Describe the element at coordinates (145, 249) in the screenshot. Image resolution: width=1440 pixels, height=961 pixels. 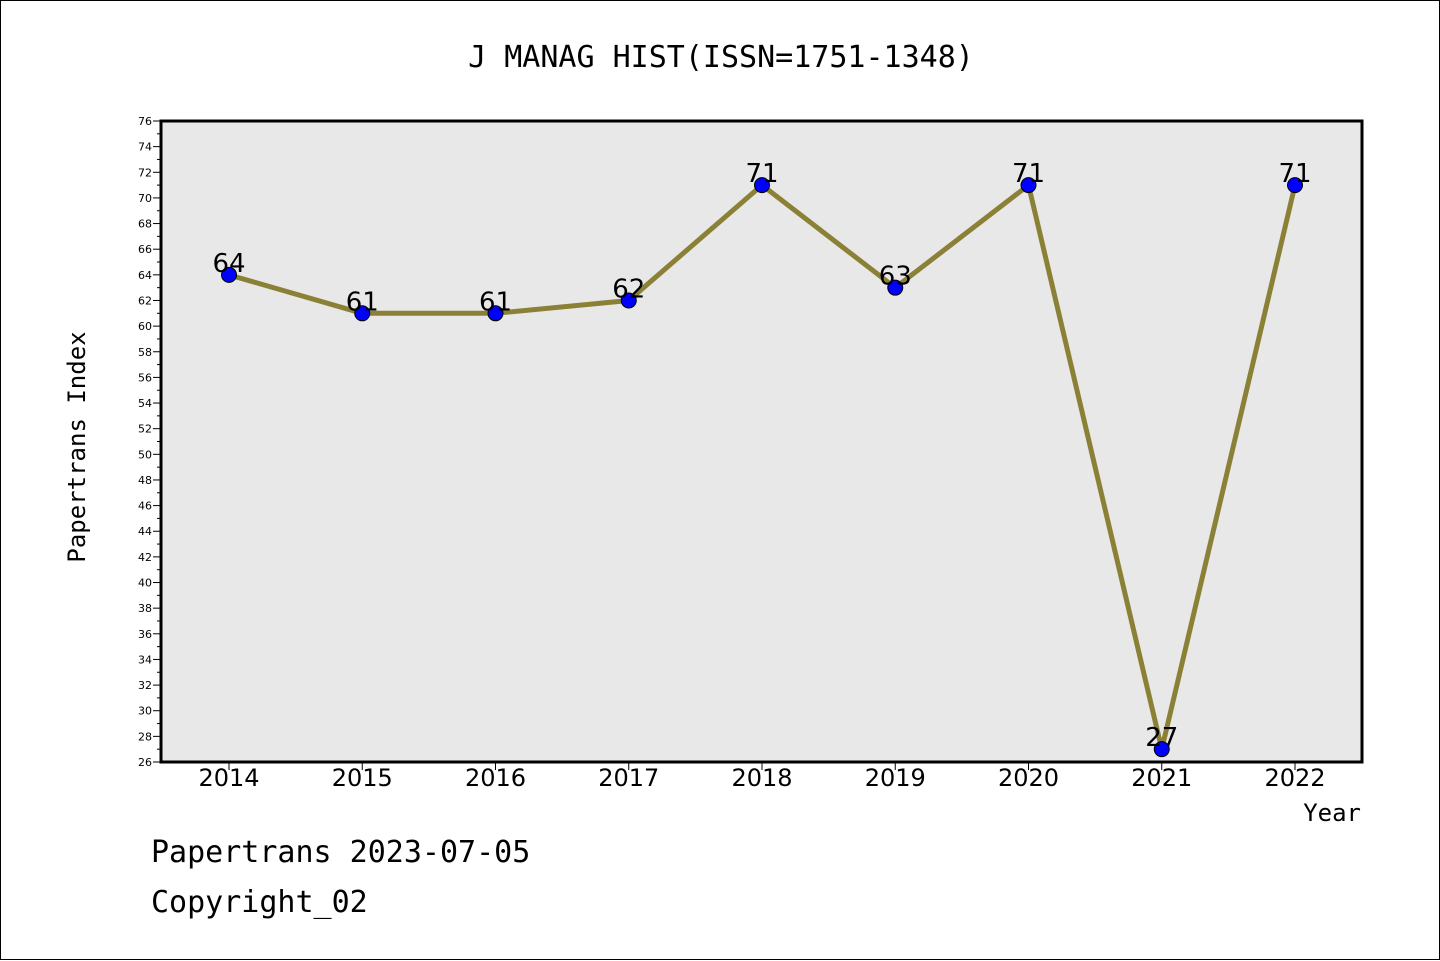
I see `y-tick-label: 66` at that location.